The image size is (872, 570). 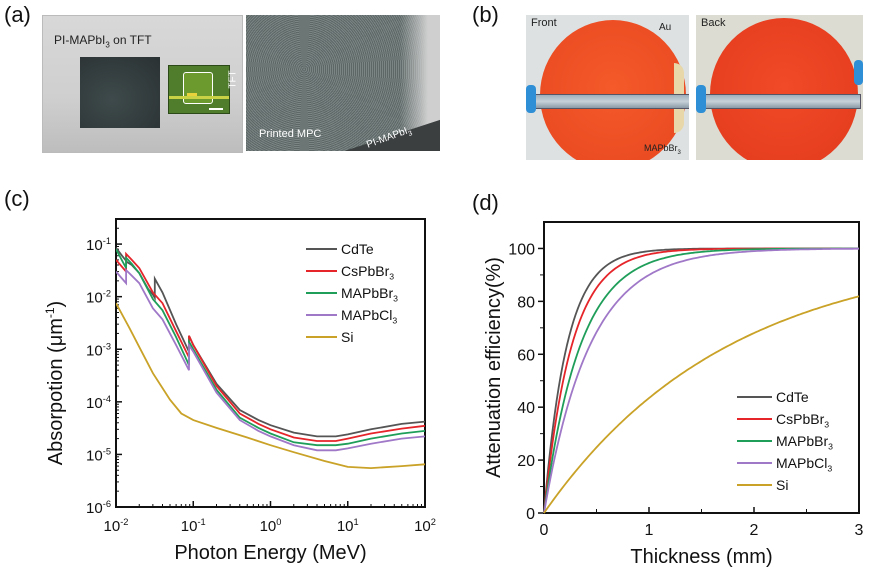 What do you see at coordinates (784, 89) in the screenshot?
I see `wafer-back` at bounding box center [784, 89].